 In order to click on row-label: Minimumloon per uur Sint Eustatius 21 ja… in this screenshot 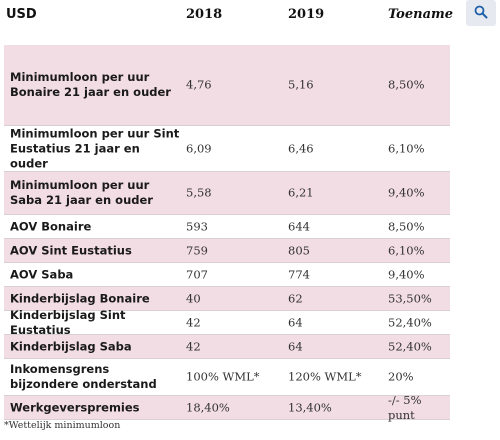, I will do `click(95, 148)`.